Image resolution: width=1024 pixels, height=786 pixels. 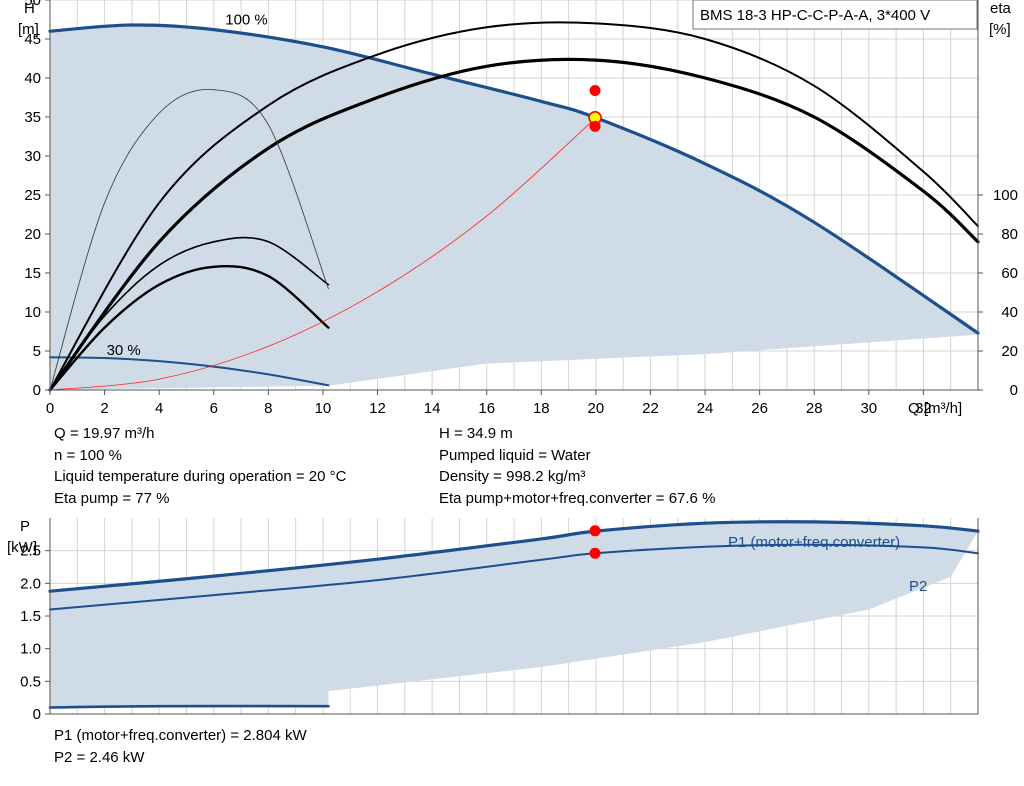 I want to click on p1-series-label: P1 (motor+freq.converter), so click(x=814, y=542).